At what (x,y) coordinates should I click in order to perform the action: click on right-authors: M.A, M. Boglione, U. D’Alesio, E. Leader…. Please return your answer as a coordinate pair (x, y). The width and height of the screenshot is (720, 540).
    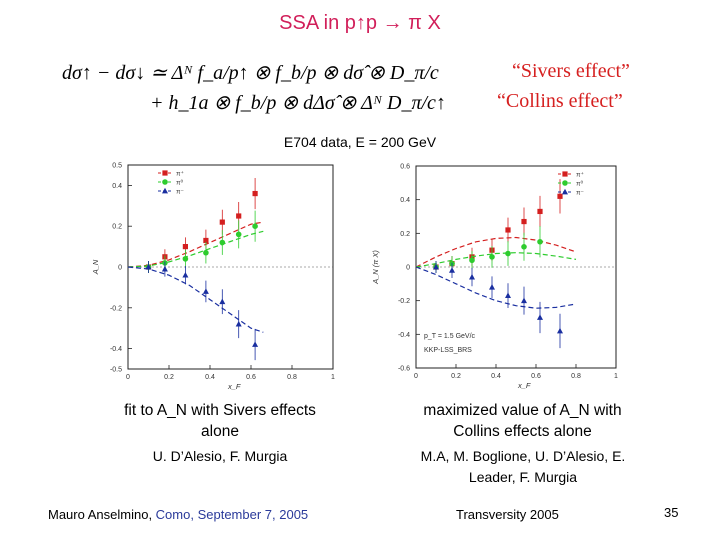
    Looking at the image, I should click on (523, 466).